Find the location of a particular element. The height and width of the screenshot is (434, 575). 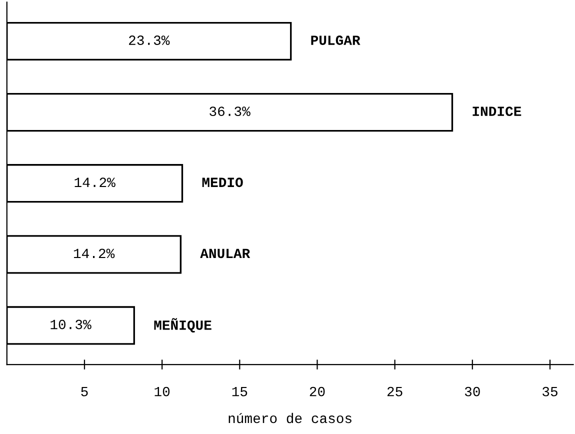

x-tick-label: 30 is located at coordinates (472, 391).